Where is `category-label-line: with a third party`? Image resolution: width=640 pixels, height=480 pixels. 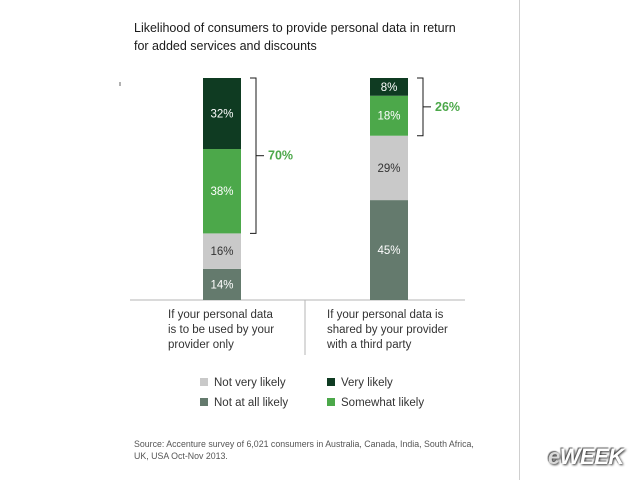
category-label-line: with a third party is located at coordinates (369, 345).